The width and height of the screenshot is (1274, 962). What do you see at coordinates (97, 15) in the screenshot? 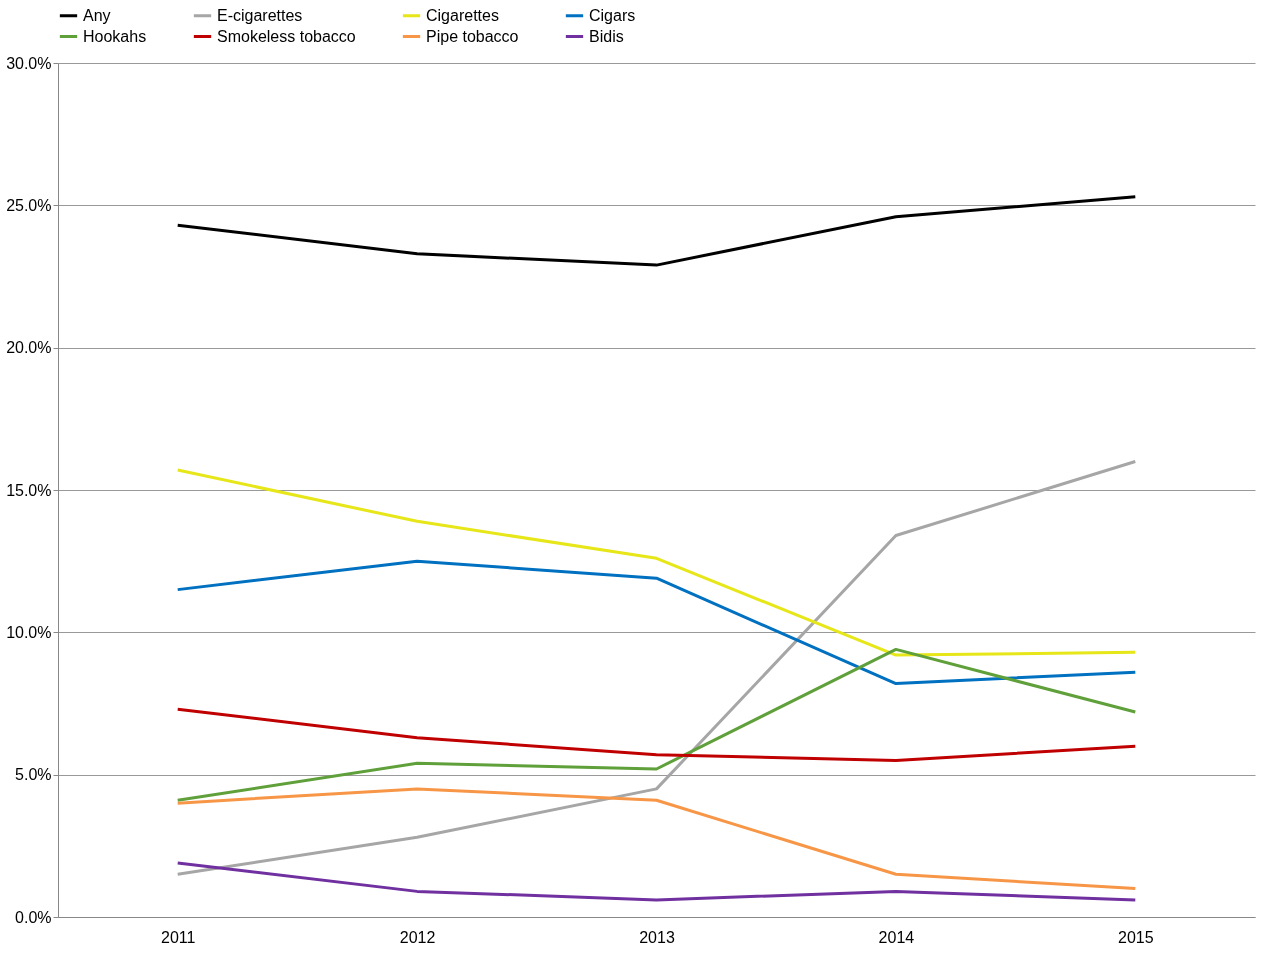
I see `legend-label: Any` at bounding box center [97, 15].